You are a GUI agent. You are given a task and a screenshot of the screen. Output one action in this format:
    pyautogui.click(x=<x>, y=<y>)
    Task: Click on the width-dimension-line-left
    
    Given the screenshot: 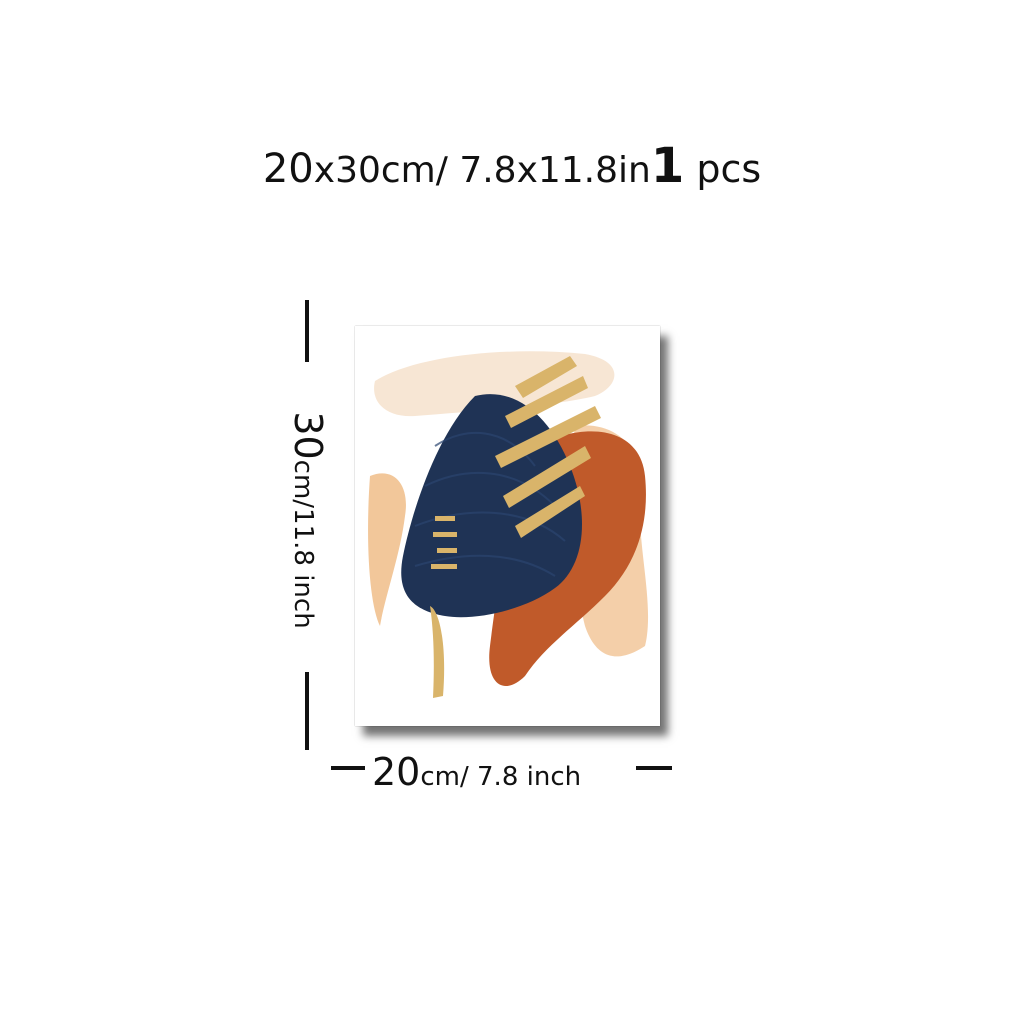 What is the action you would take?
    pyautogui.click(x=348, y=768)
    